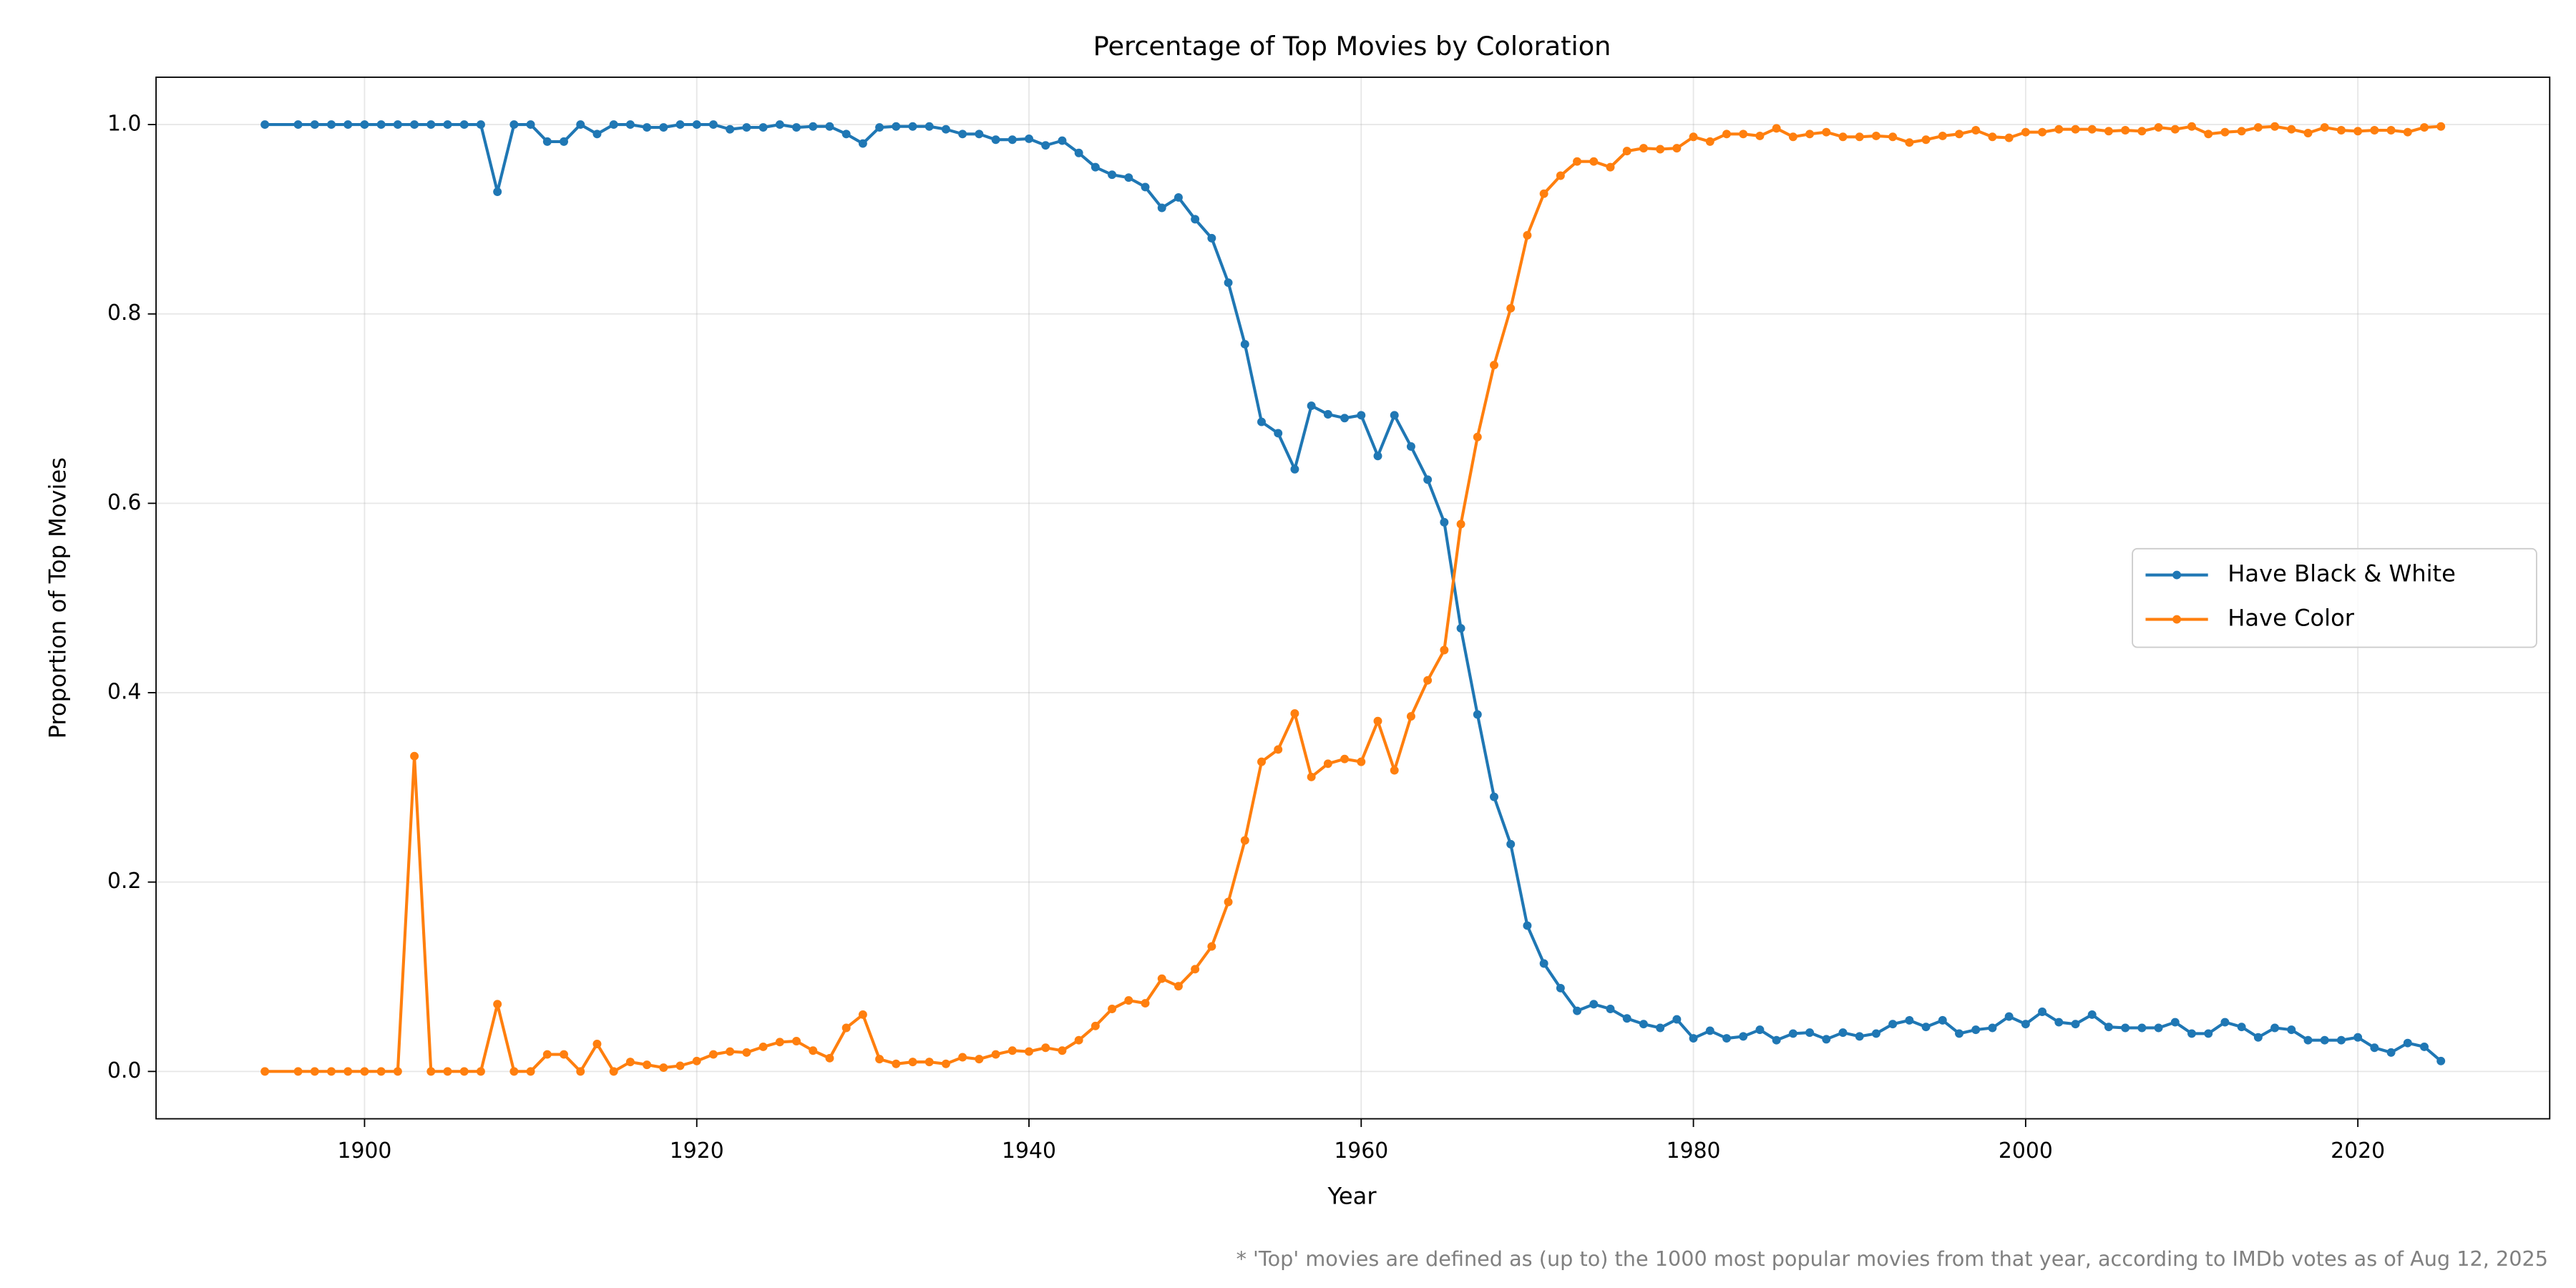 This screenshot has width=2576, height=1288. I want to click on y-tick-label: 0.8, so click(124, 313).